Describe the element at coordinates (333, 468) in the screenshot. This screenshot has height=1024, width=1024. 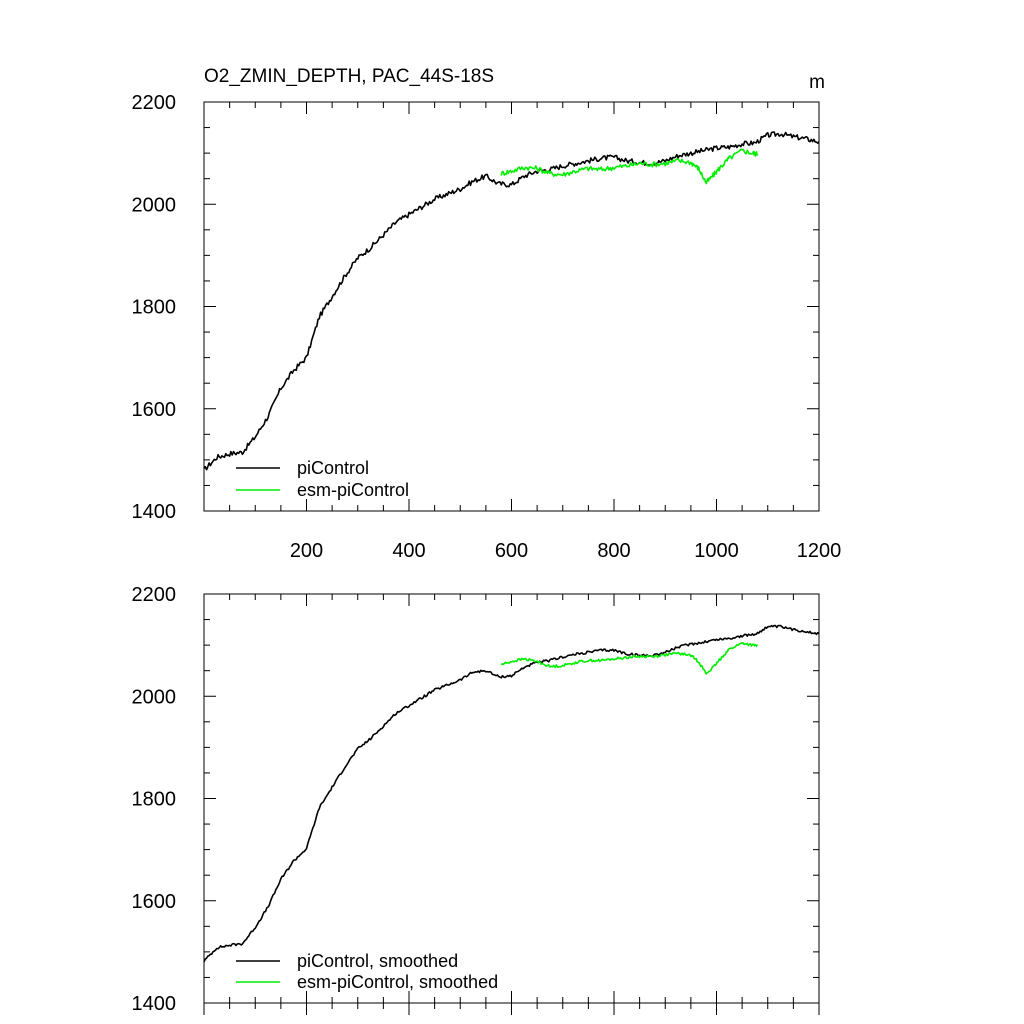
I see `legend-label: piControl` at that location.